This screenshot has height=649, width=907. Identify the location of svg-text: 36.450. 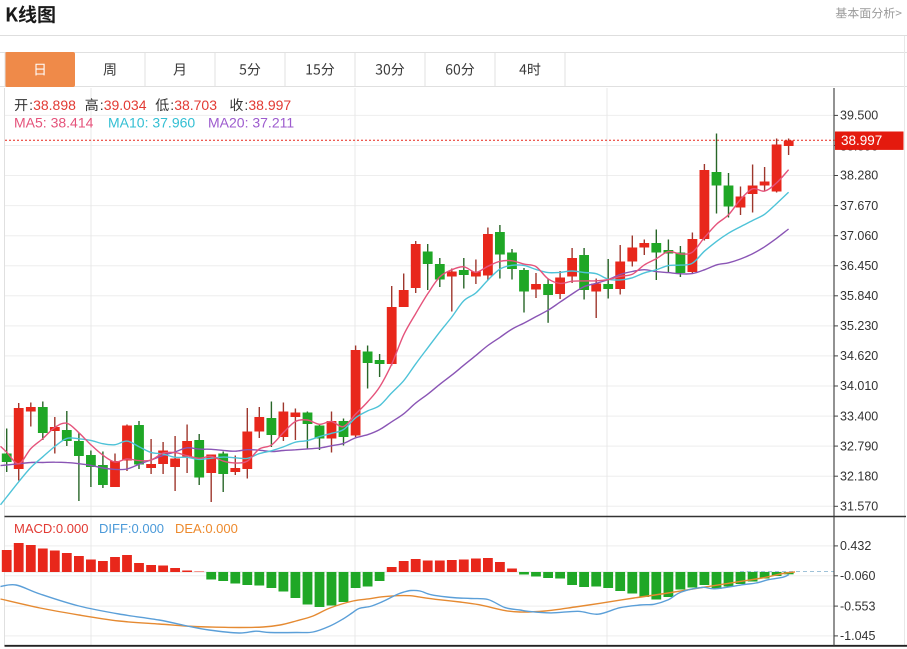
(859, 266).